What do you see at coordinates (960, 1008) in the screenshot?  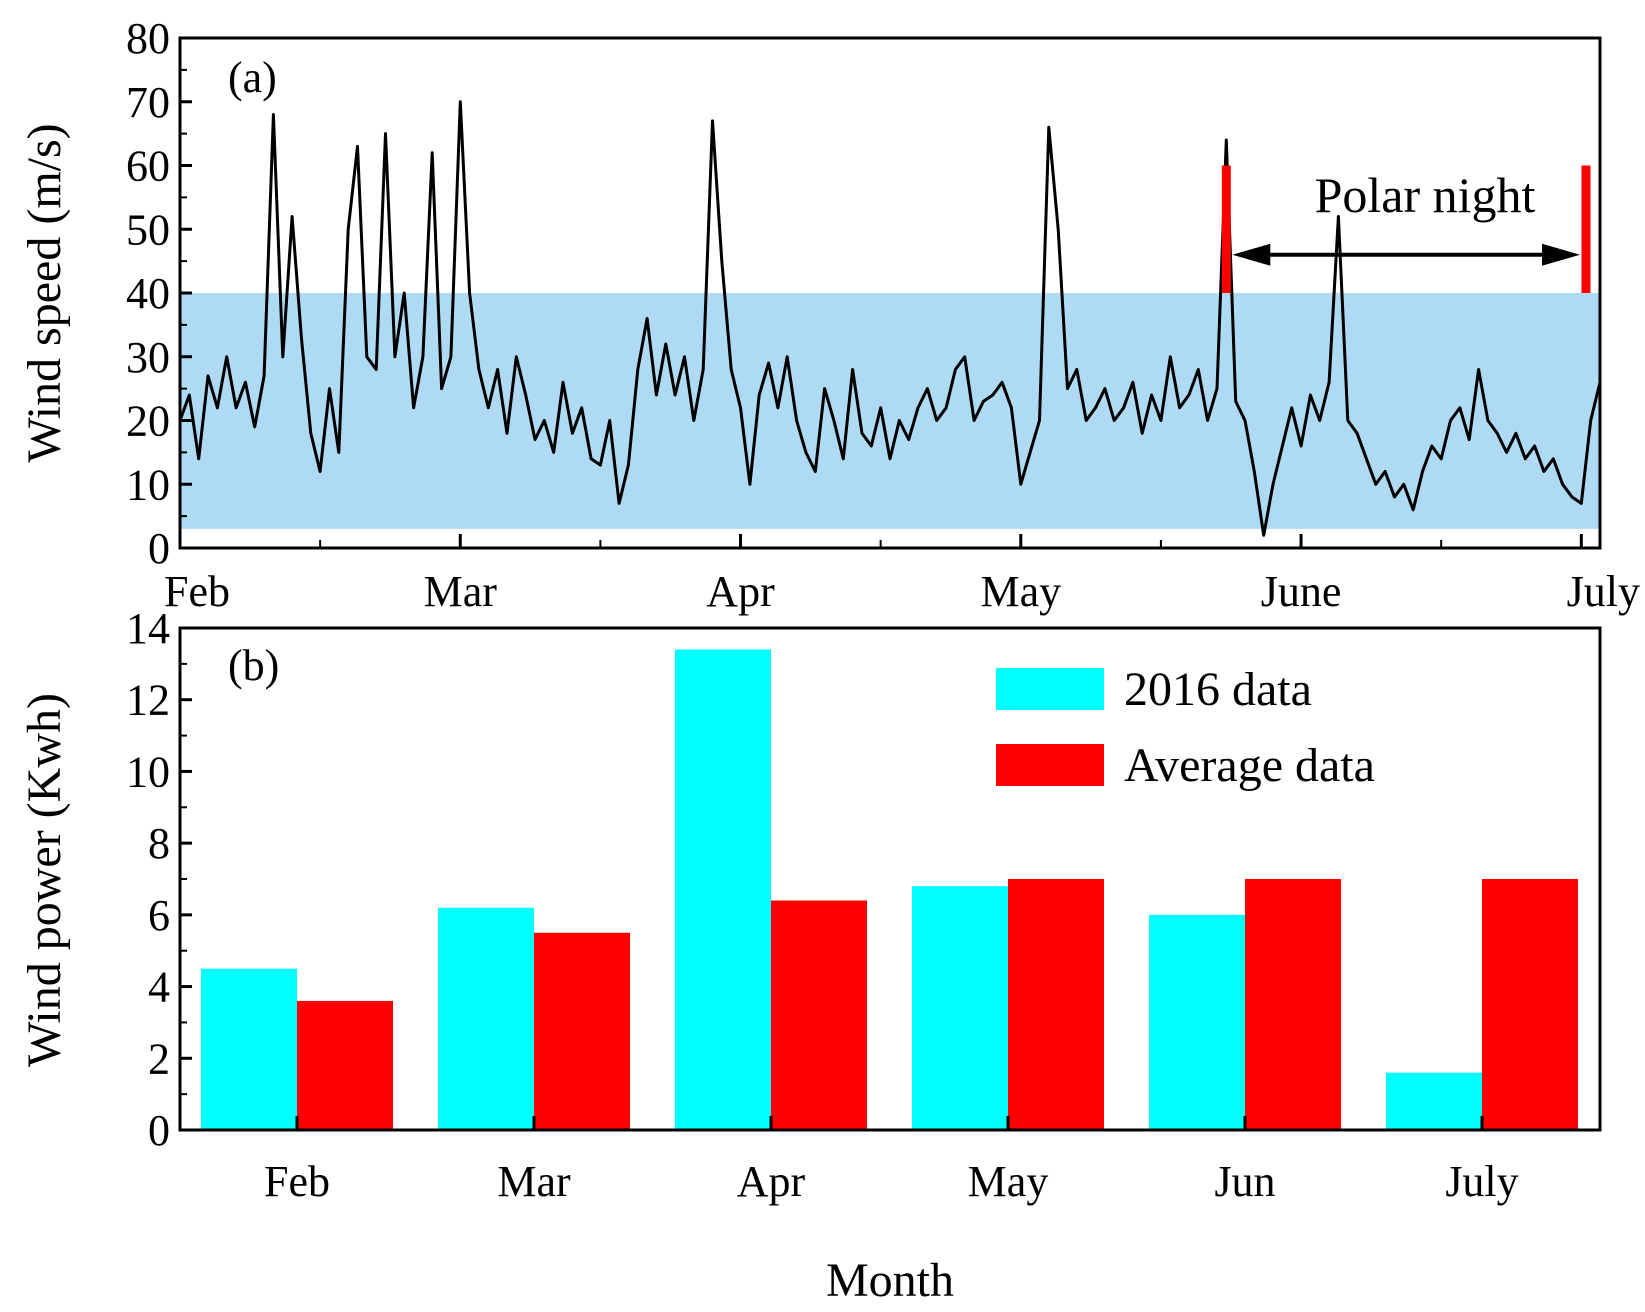 I see `bar-2016-may` at bounding box center [960, 1008].